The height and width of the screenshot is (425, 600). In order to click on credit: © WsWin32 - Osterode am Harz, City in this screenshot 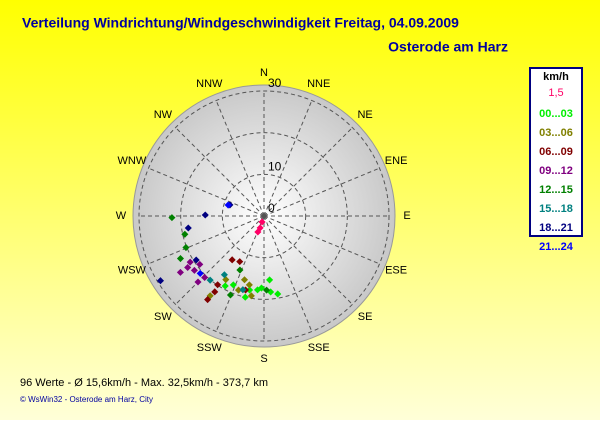, I will do `click(86, 399)`.